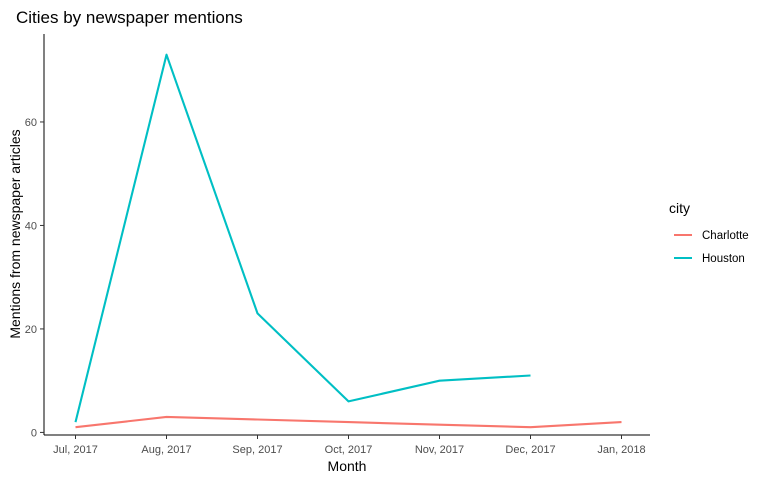 This screenshot has width=768, height=480. Describe the element at coordinates (530, 450) in the screenshot. I see `x-tick-label: Dec, 2017` at that location.